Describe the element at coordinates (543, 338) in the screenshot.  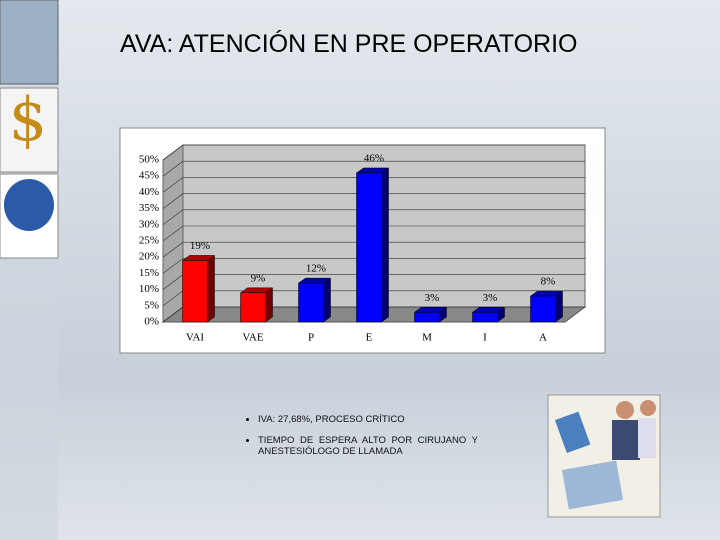
I see `x-tick-label: A` at that location.